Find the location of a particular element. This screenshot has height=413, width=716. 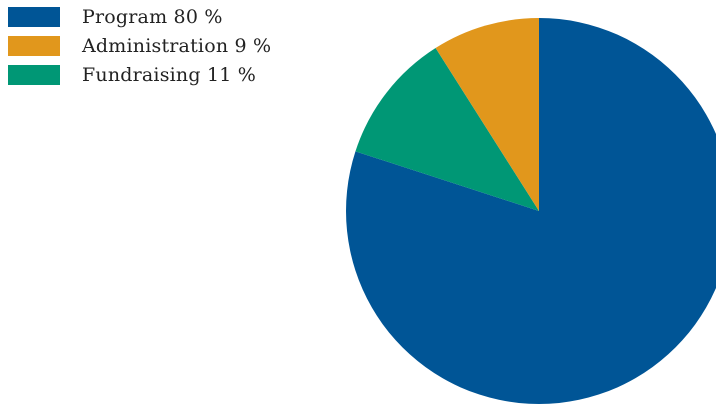

pie-slice-administration is located at coordinates (487, 114).